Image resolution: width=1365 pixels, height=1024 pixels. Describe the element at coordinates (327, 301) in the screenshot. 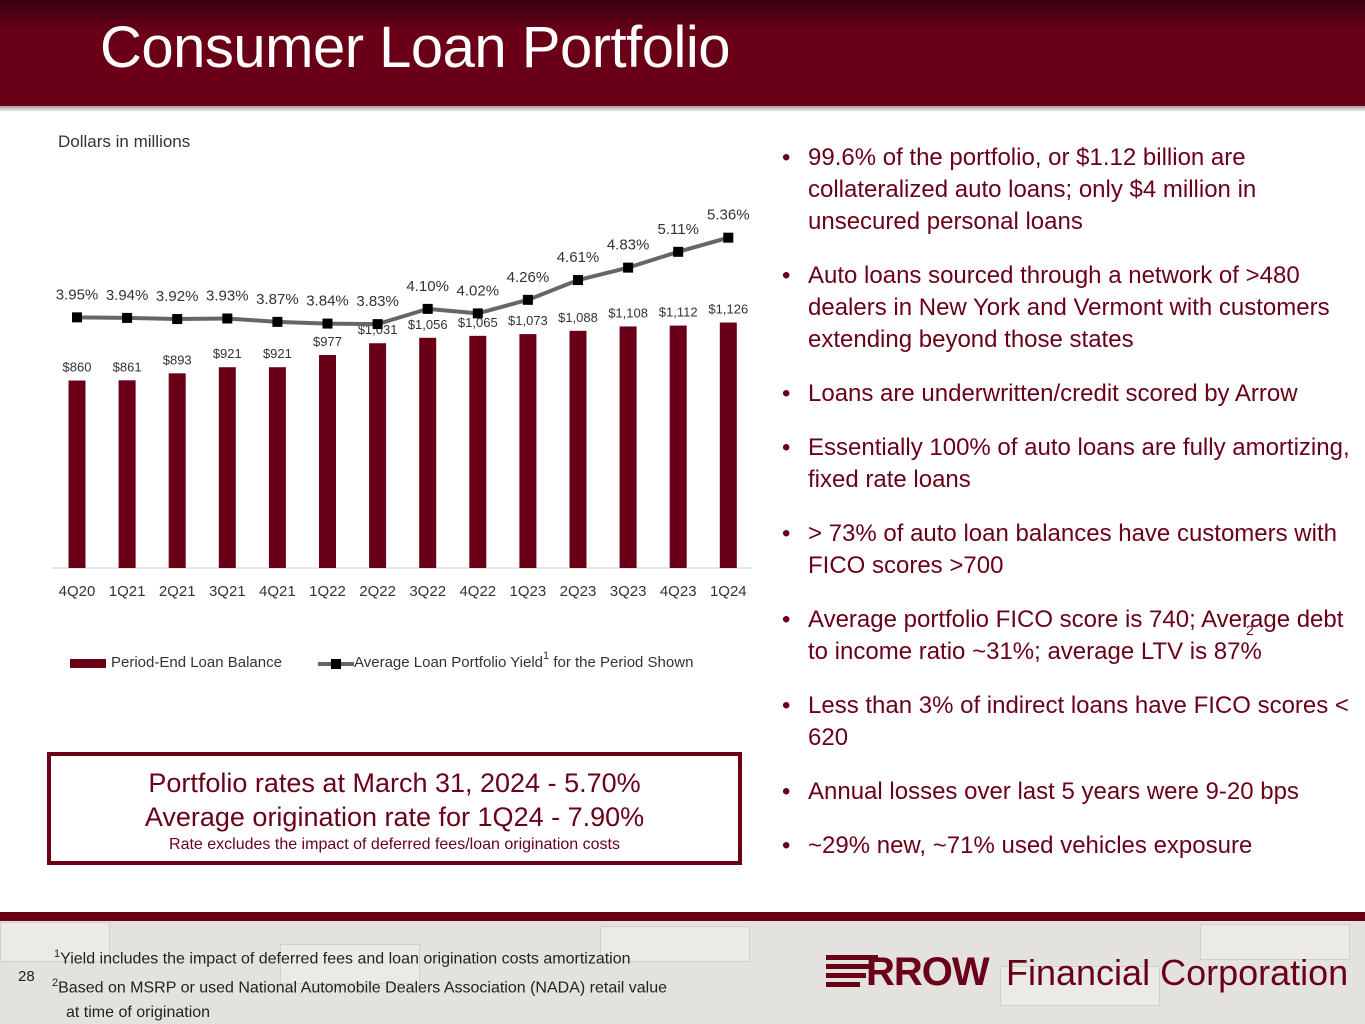

I see `yield-value-label: 3.84%` at that location.